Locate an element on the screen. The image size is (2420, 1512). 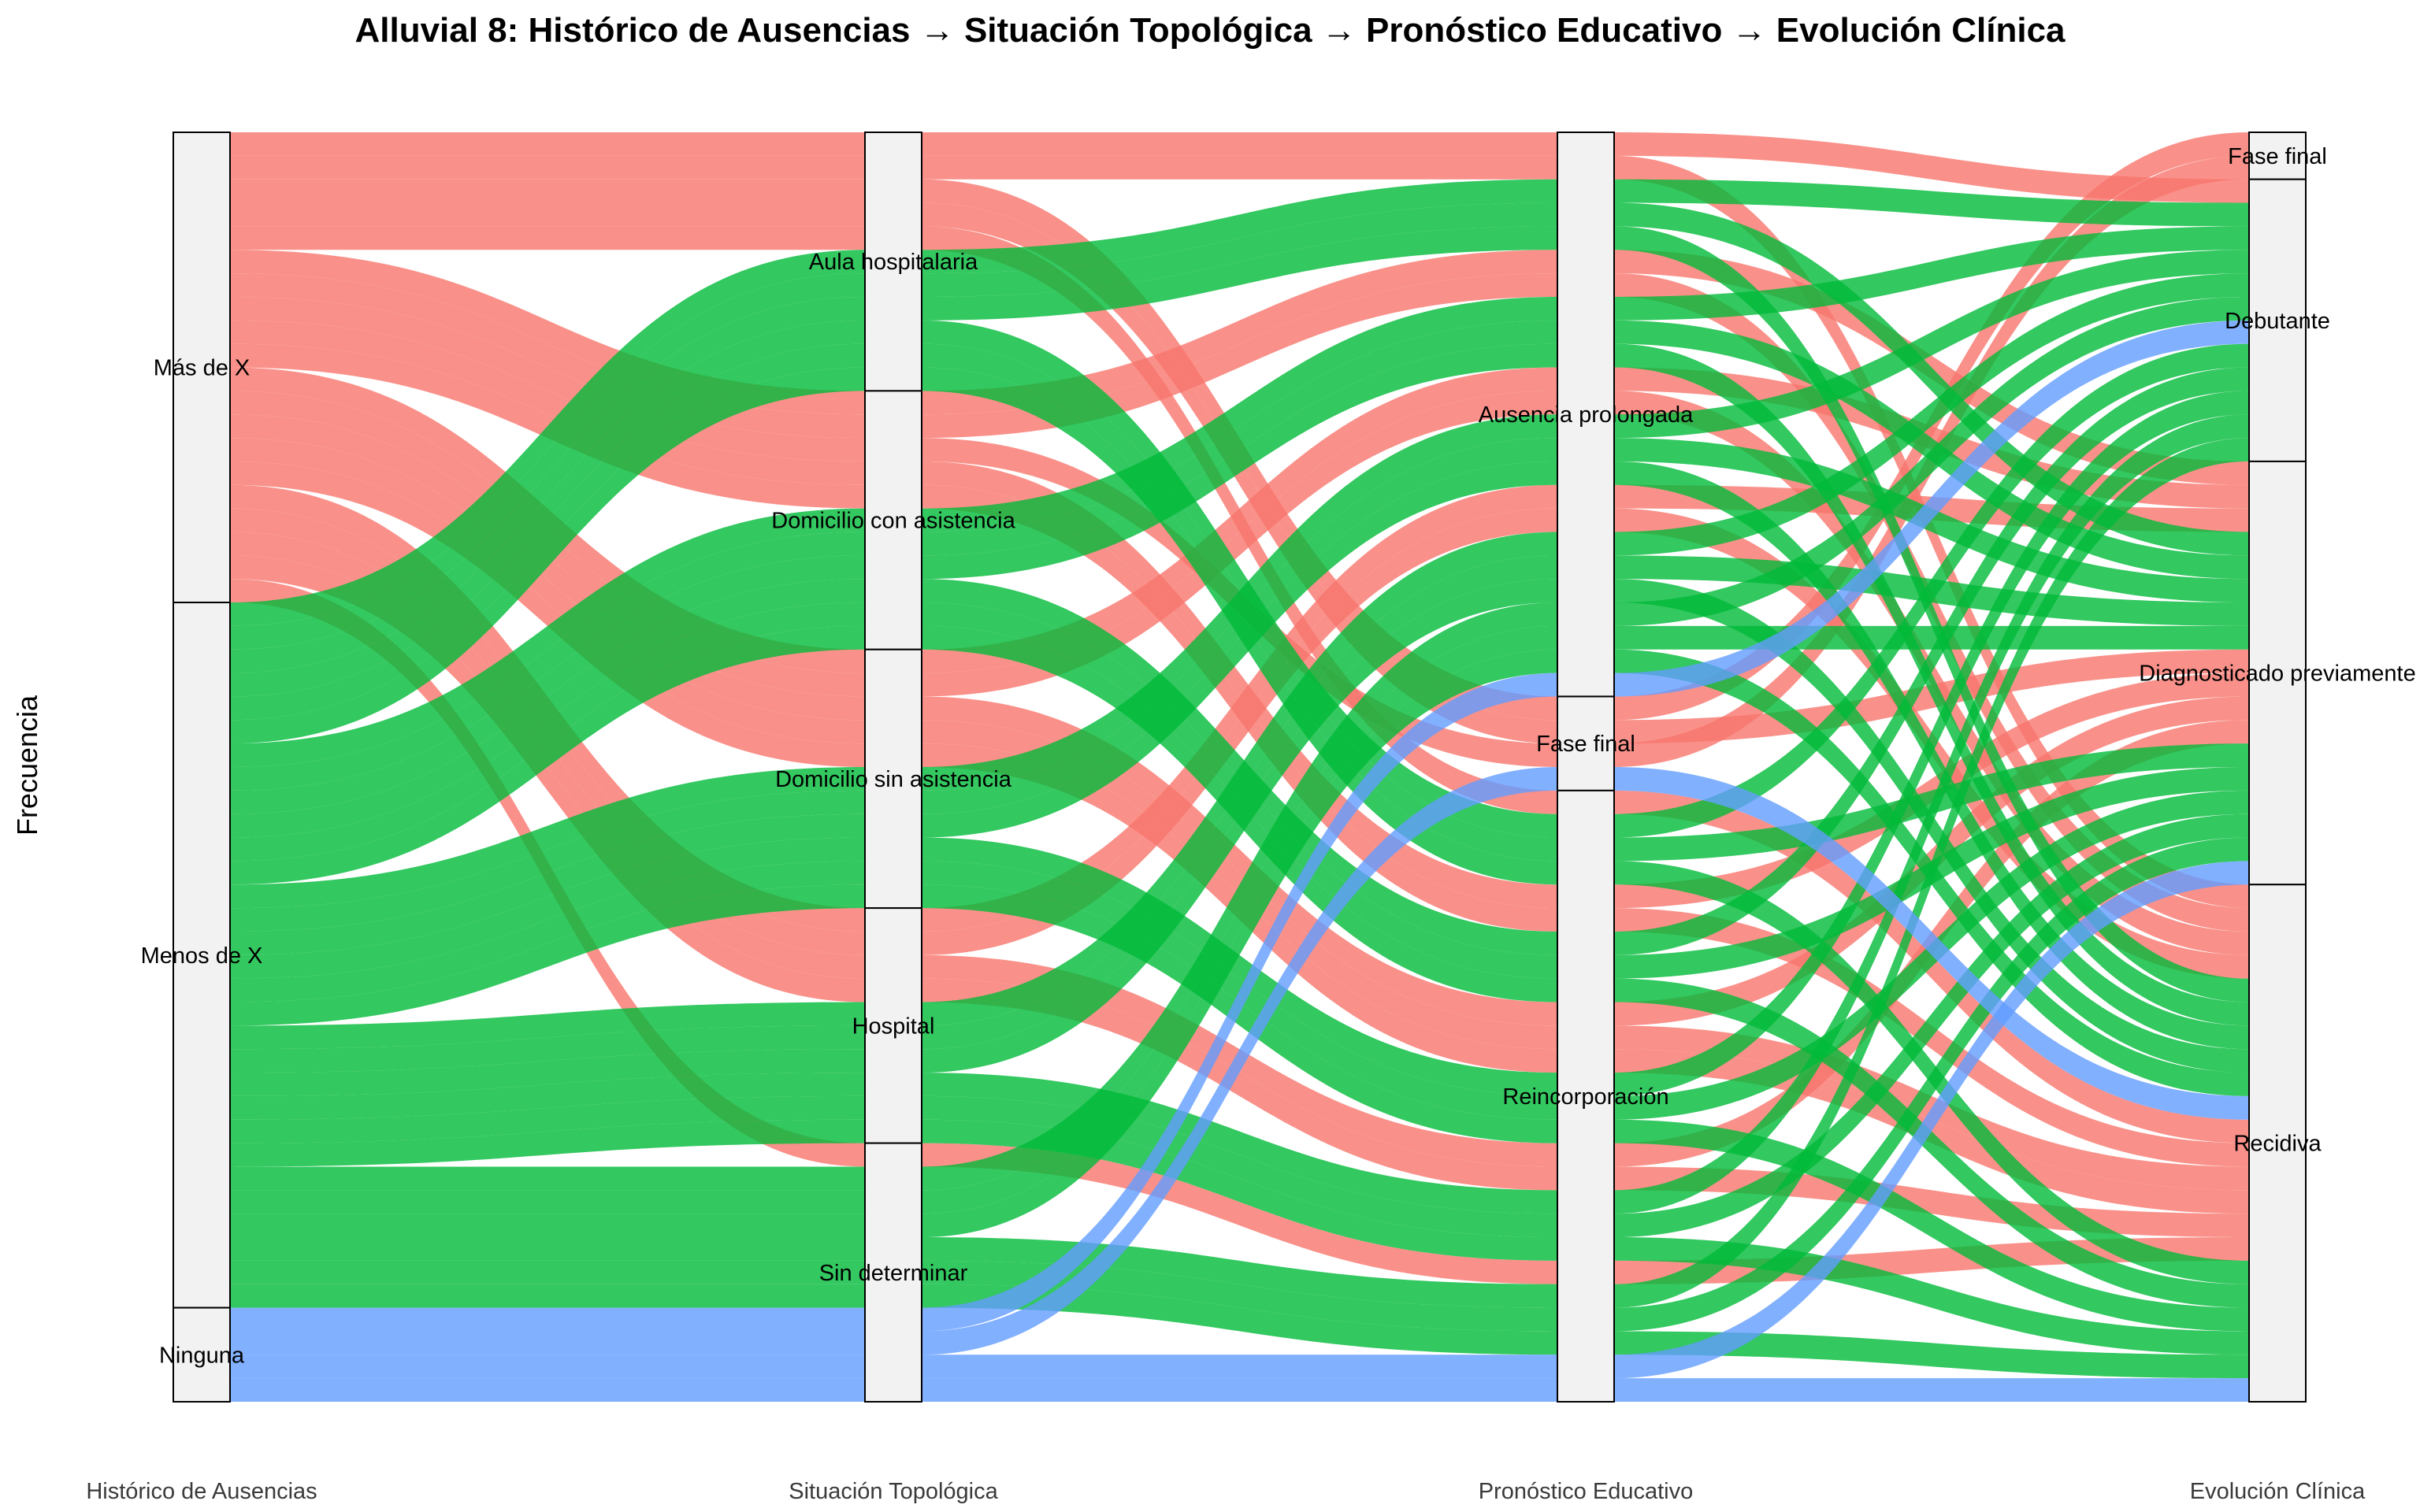
stratum-evolucion-clinica-recidiva is located at coordinates (2277, 1143).